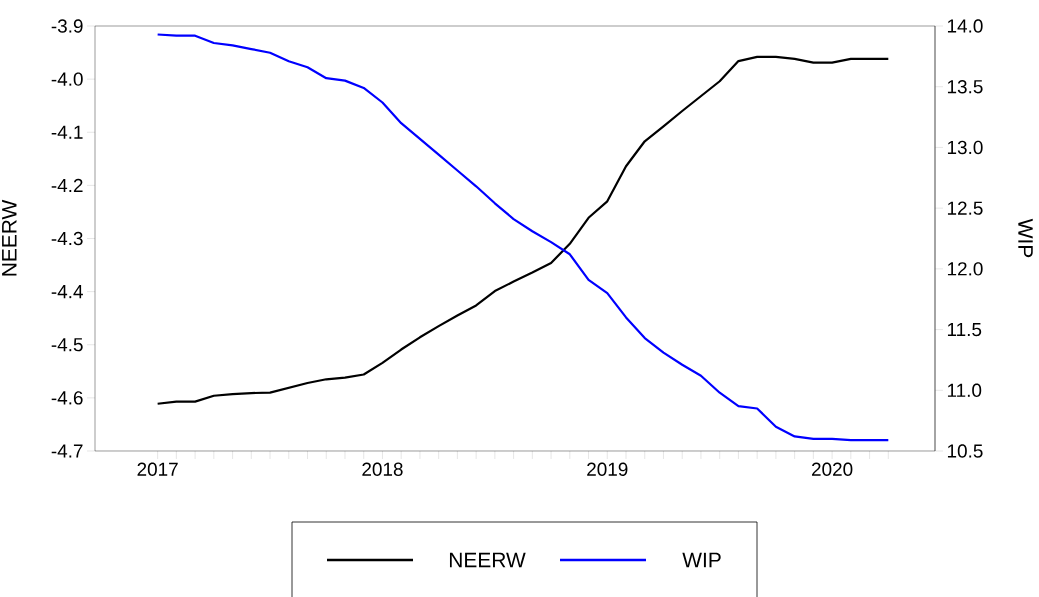 This screenshot has width=1039, height=597. Describe the element at coordinates (965, 269) in the screenshot. I see `y2-tick-label: 12.0` at that location.